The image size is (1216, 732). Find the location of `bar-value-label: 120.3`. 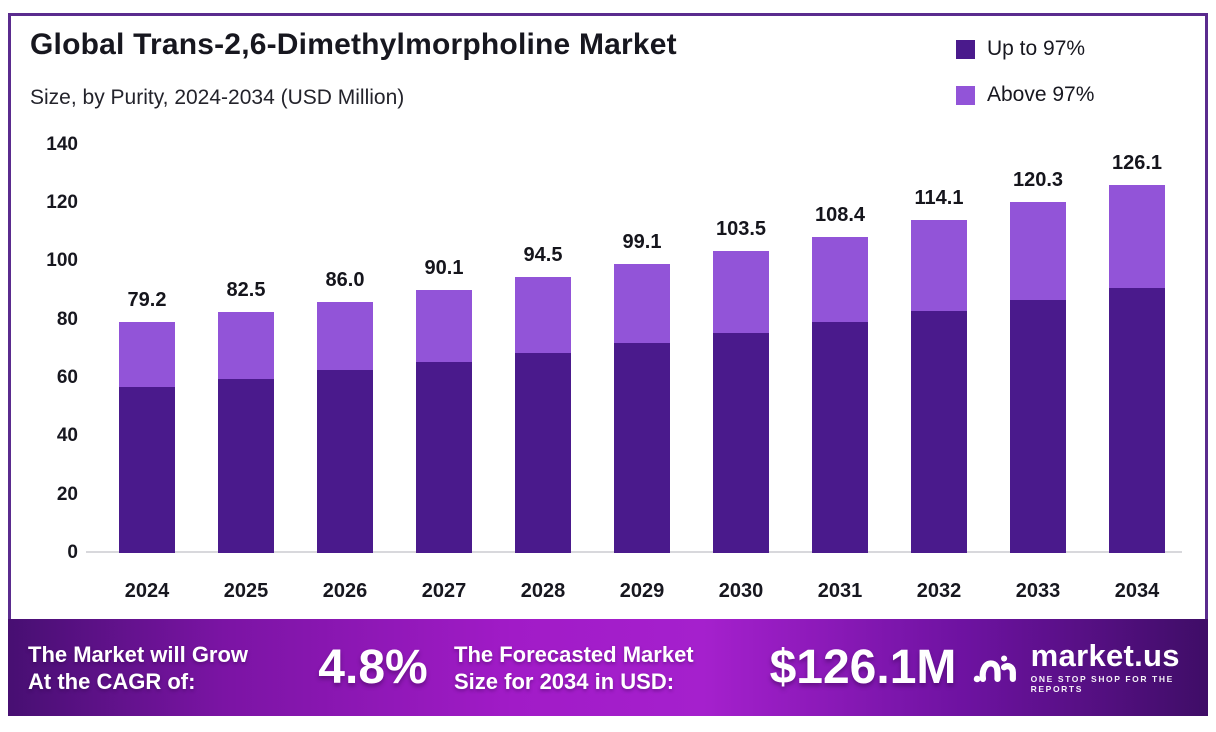

bar-value-label: 120.3 is located at coordinates (1038, 180).